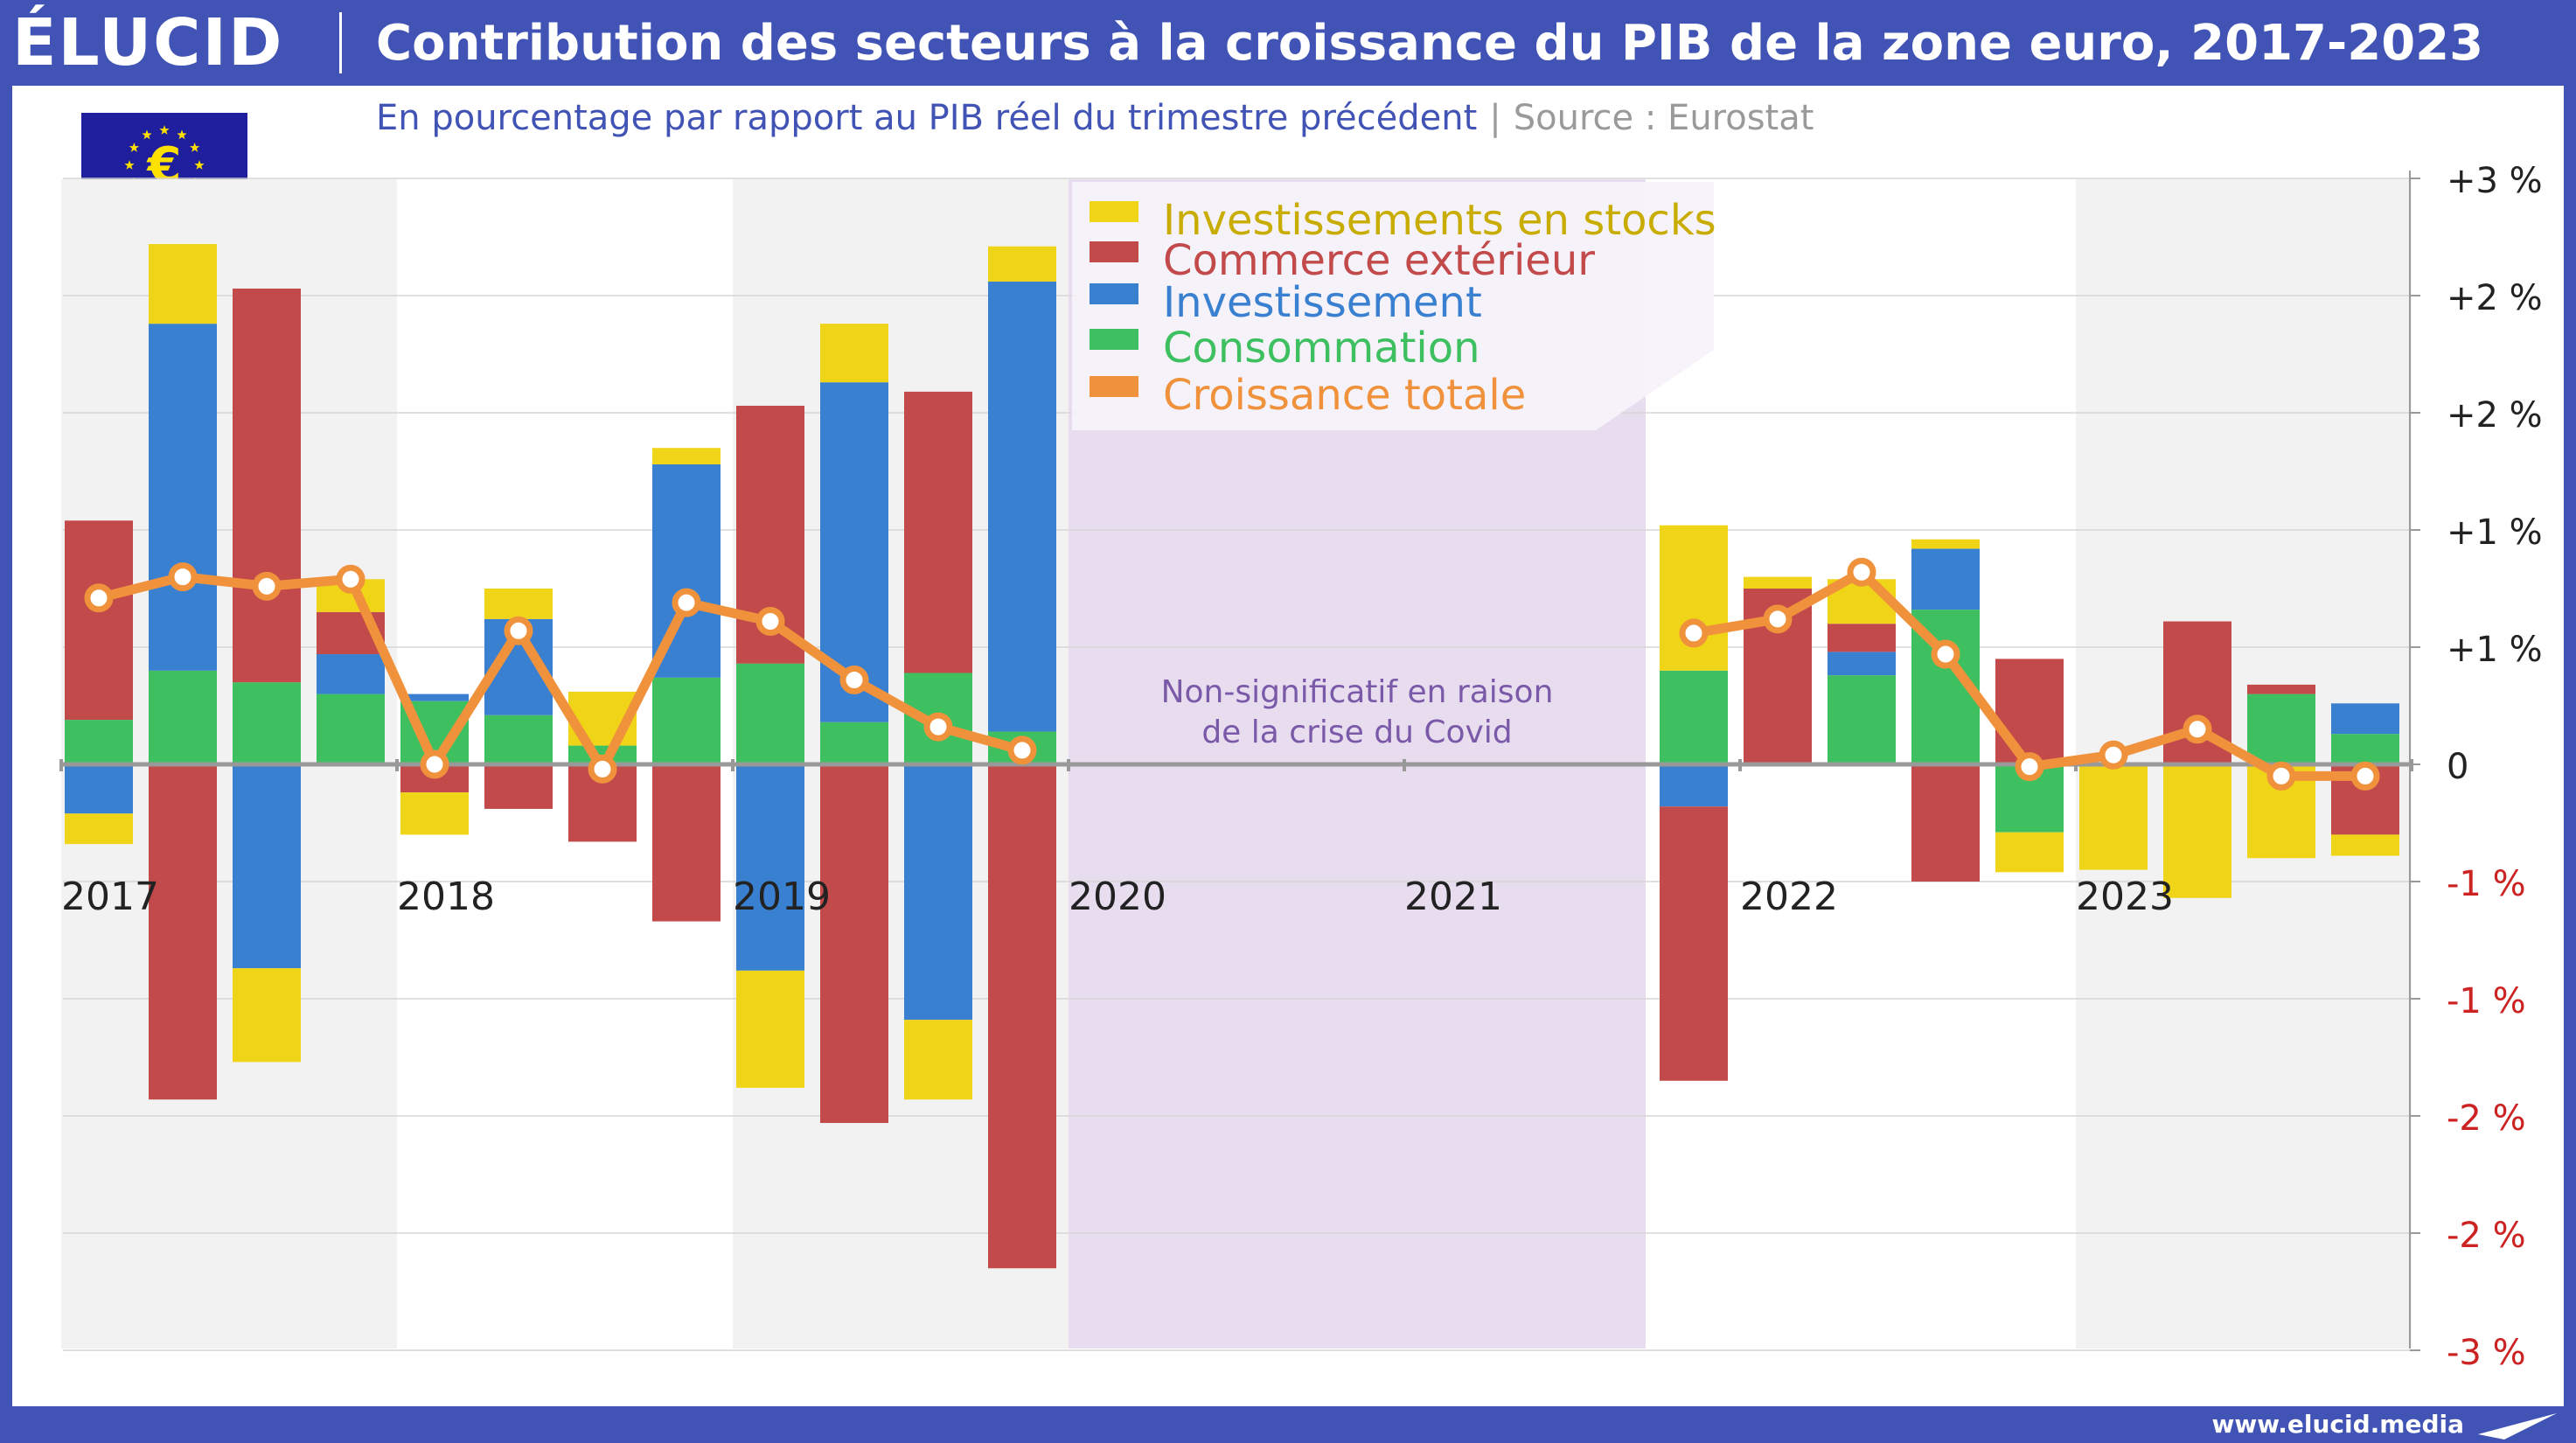  Describe the element at coordinates (2457, 767) in the screenshot. I see `y-tick-label: 0` at that location.